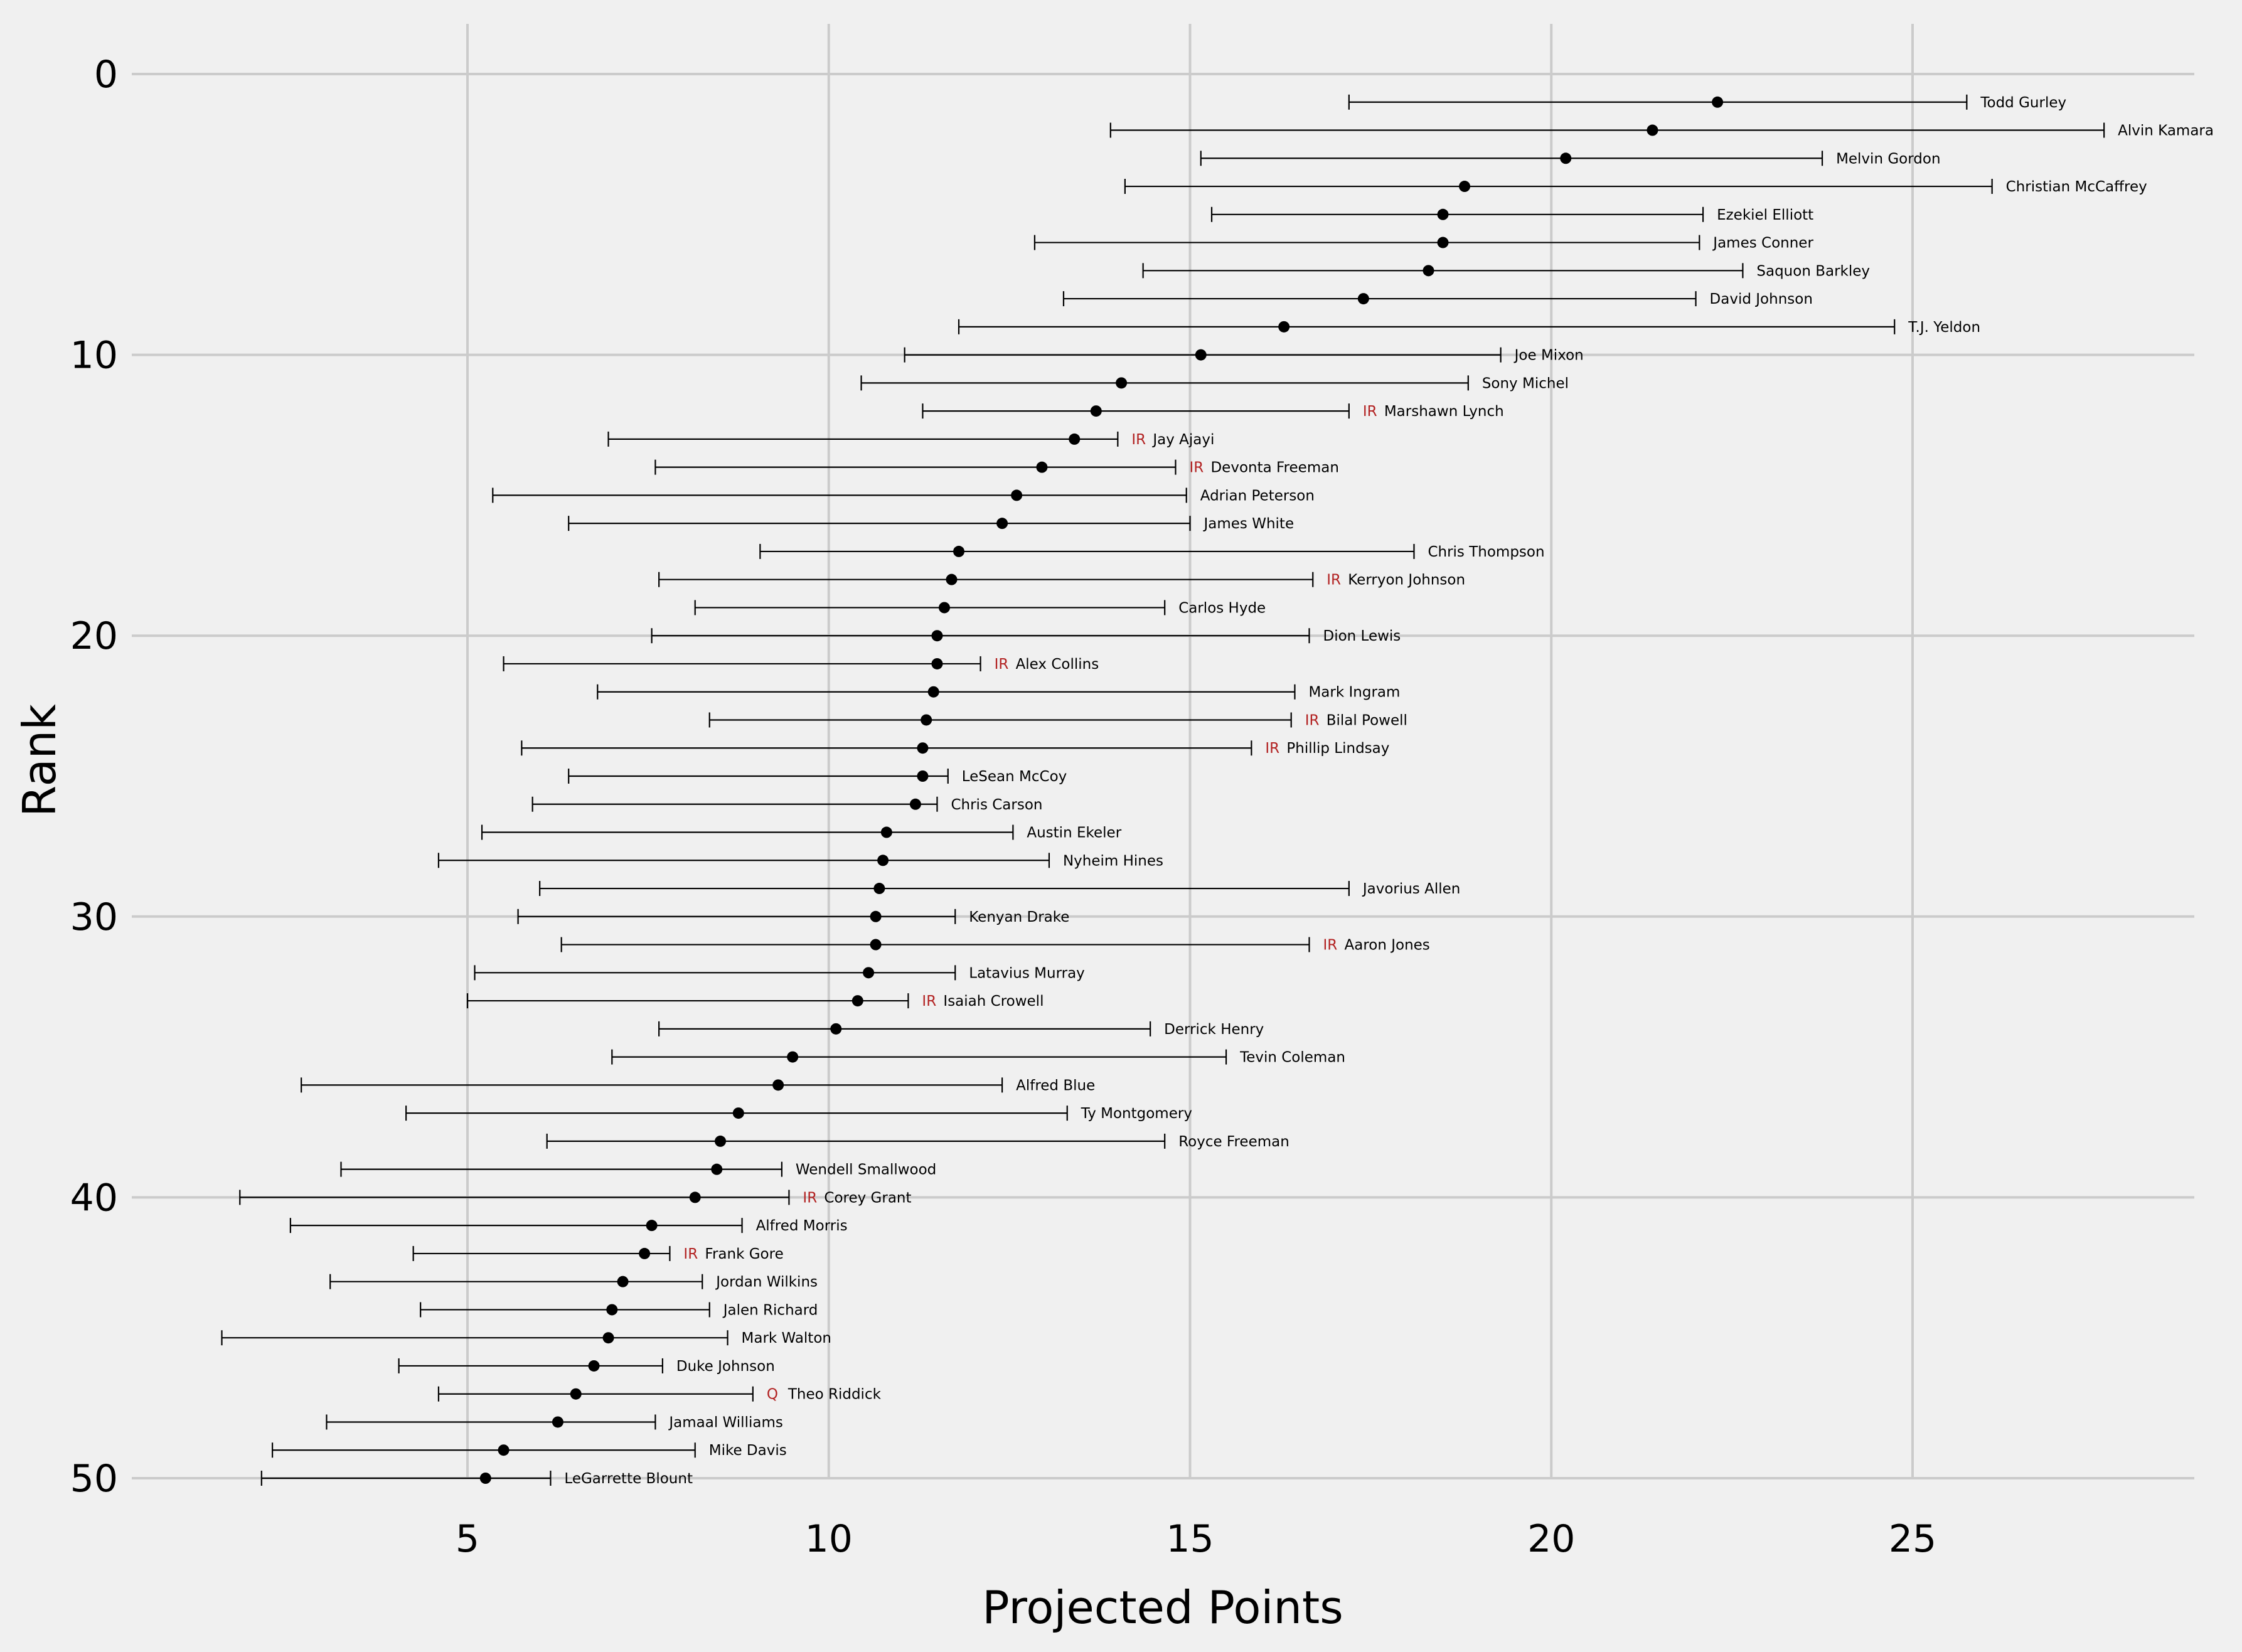 Image resolution: width=2242 pixels, height=1652 pixels. I want to click on player-row: Sony Michel, so click(1214, 384).